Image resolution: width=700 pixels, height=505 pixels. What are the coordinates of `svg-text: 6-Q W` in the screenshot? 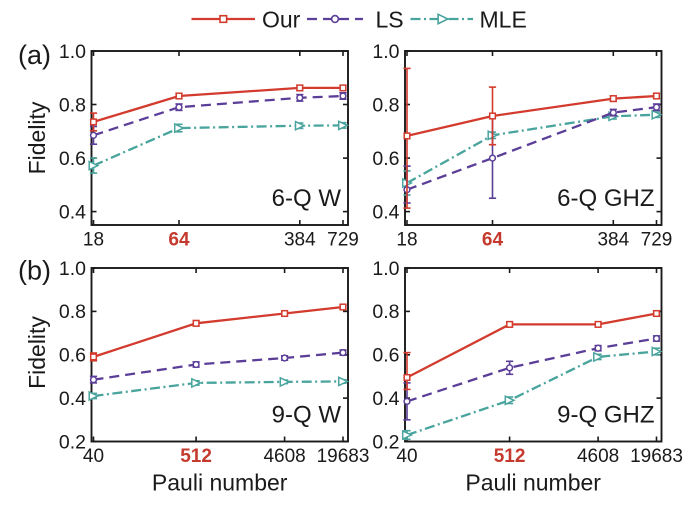 It's located at (307, 198).